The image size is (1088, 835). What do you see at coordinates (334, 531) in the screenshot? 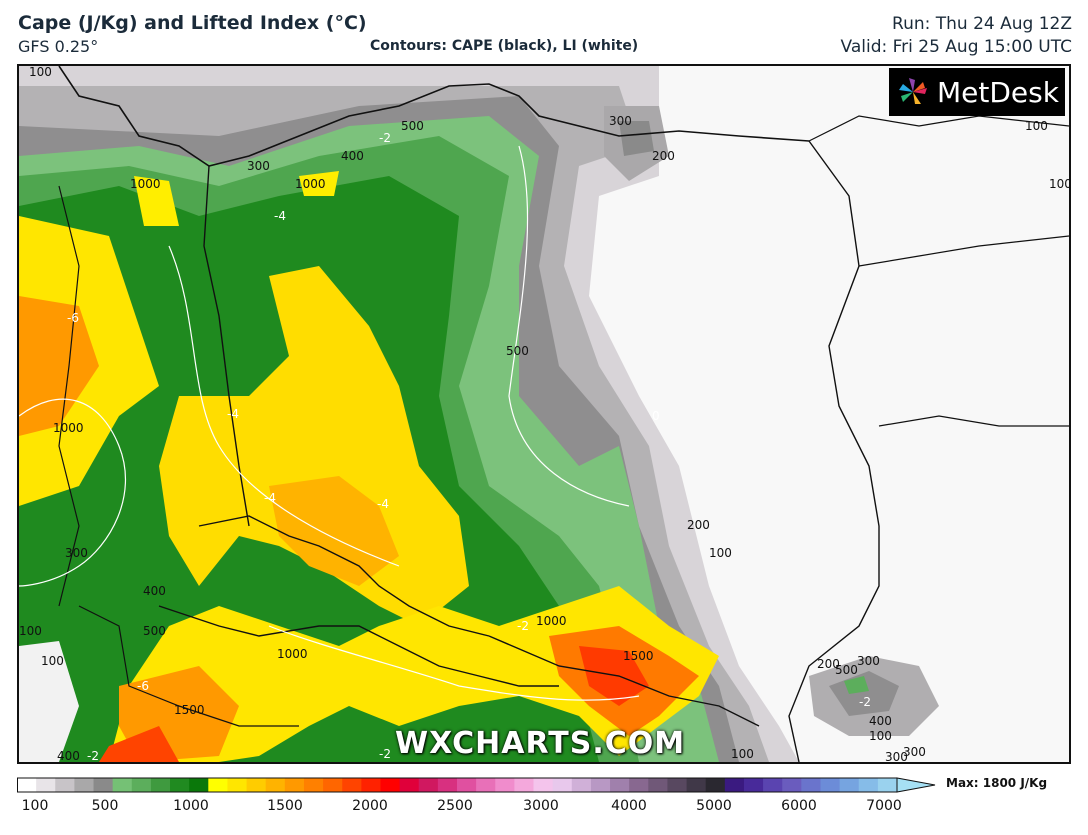
I see `cape-band-1200-center` at bounding box center [334, 531].